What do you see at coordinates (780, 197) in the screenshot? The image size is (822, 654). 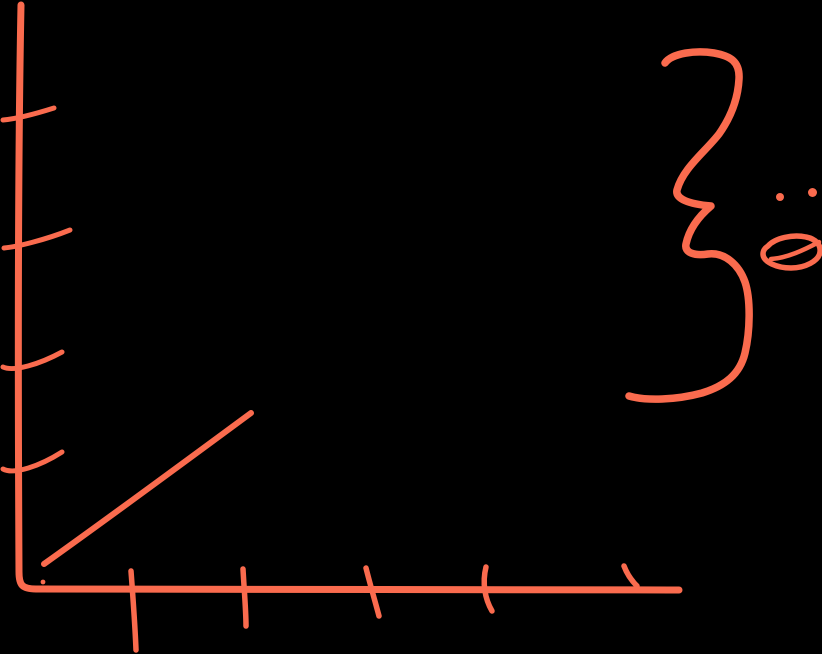 I see `face-left-eye-dot` at bounding box center [780, 197].